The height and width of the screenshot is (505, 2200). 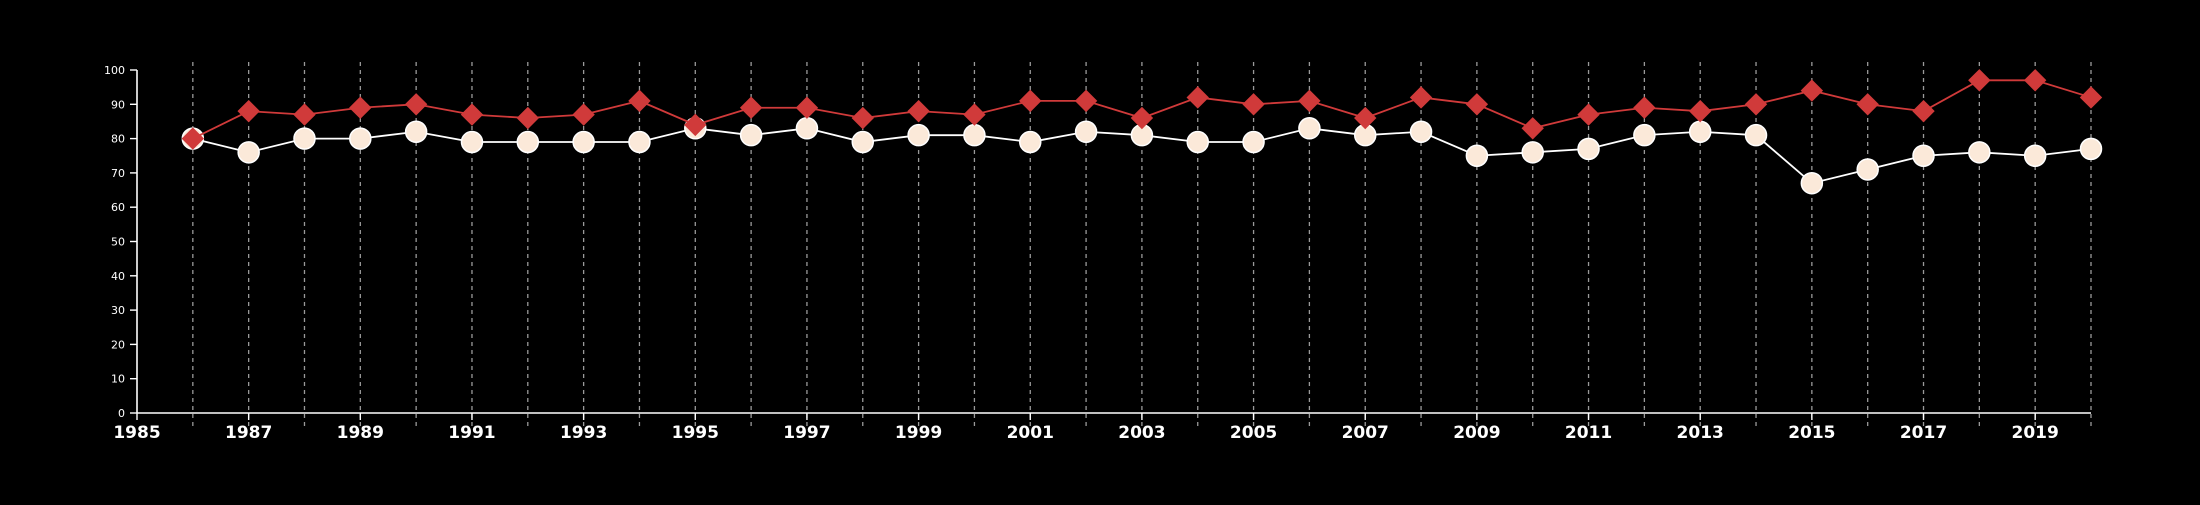 I want to click on x-tick-label-1999: 1999, so click(x=918, y=433).